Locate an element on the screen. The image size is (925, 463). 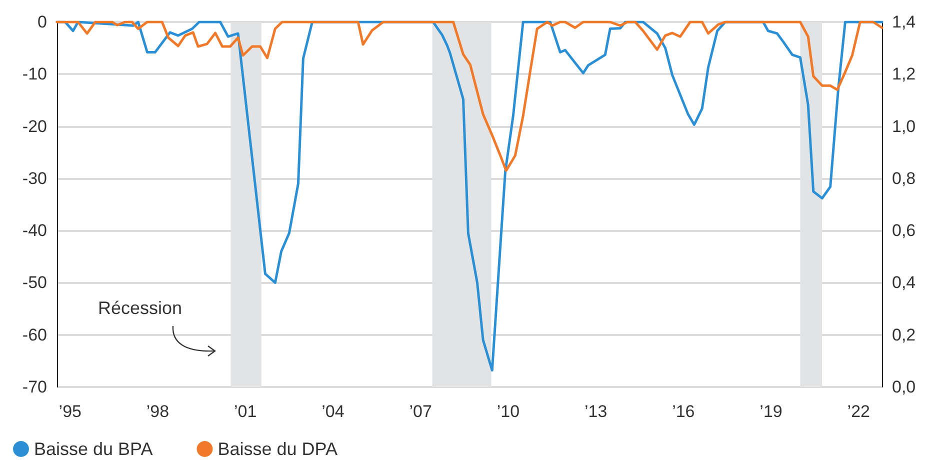
legend-label: Baisse du BPA is located at coordinates (93, 449).